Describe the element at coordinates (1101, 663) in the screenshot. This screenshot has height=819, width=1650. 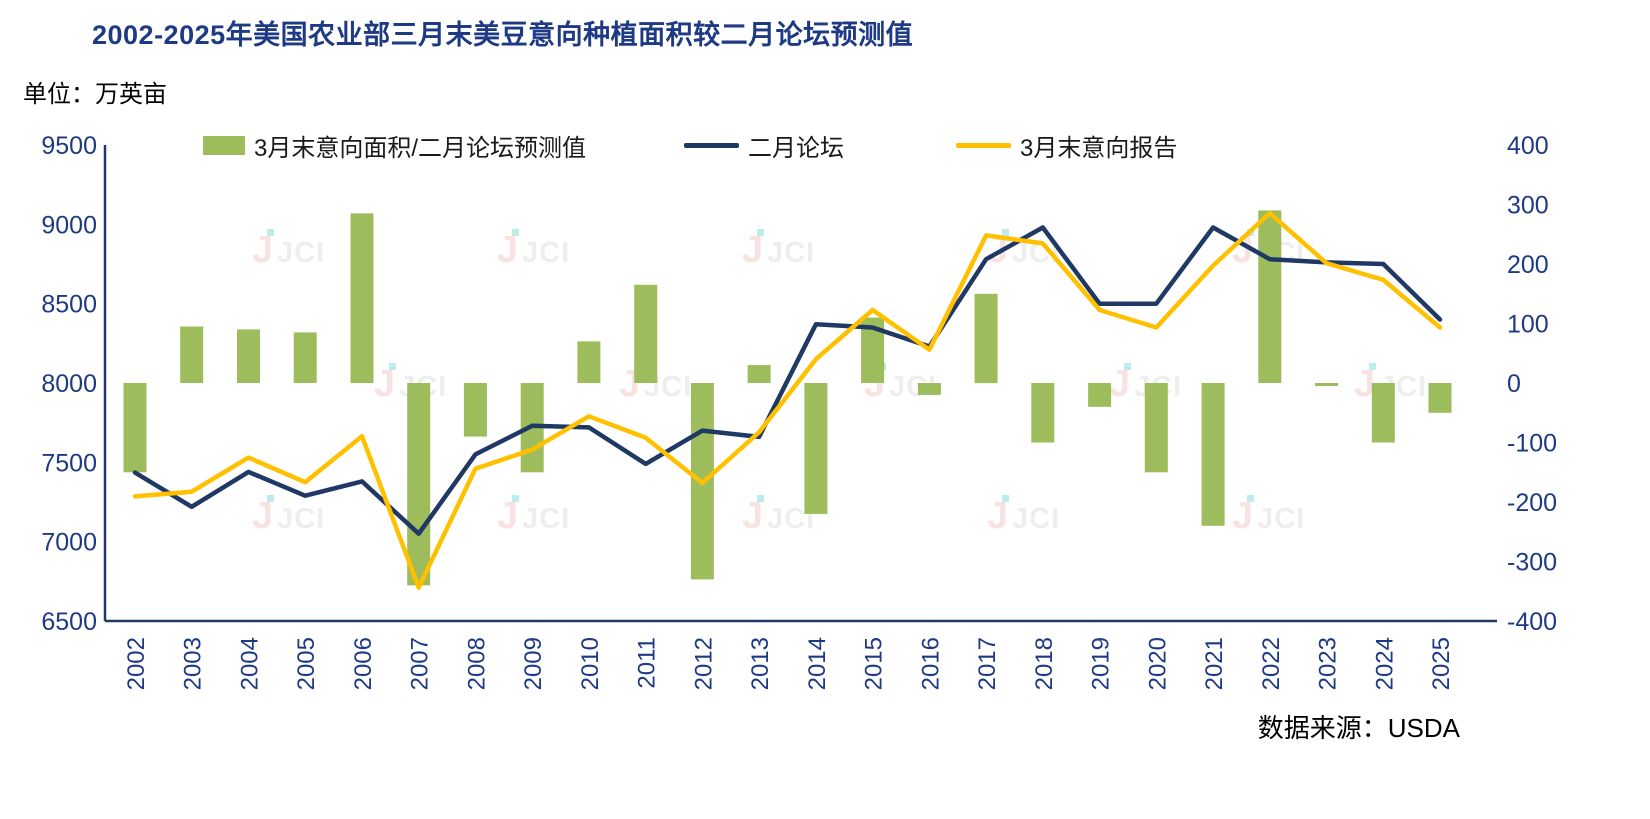
I see `x-axis-tick: 2019` at that location.